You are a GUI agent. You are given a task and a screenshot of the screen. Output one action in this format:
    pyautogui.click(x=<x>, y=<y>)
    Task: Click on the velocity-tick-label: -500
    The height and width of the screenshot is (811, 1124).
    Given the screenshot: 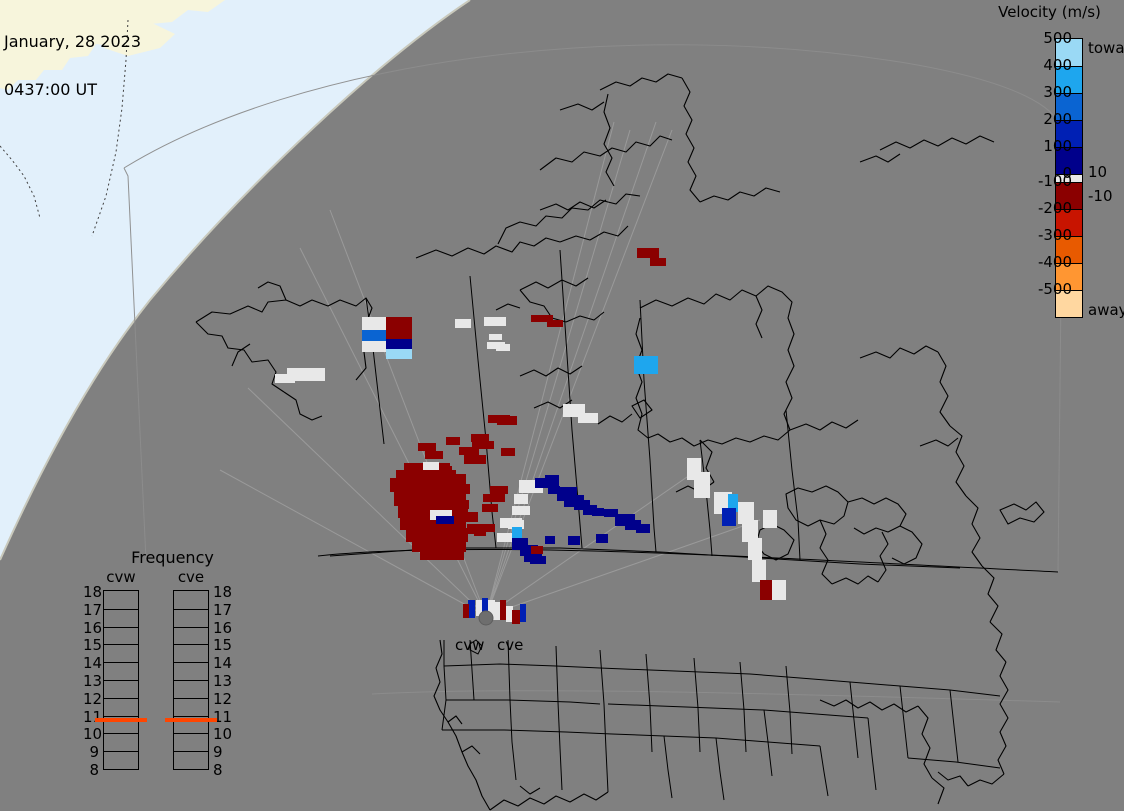 What is the action you would take?
    pyautogui.click(x=1054, y=289)
    